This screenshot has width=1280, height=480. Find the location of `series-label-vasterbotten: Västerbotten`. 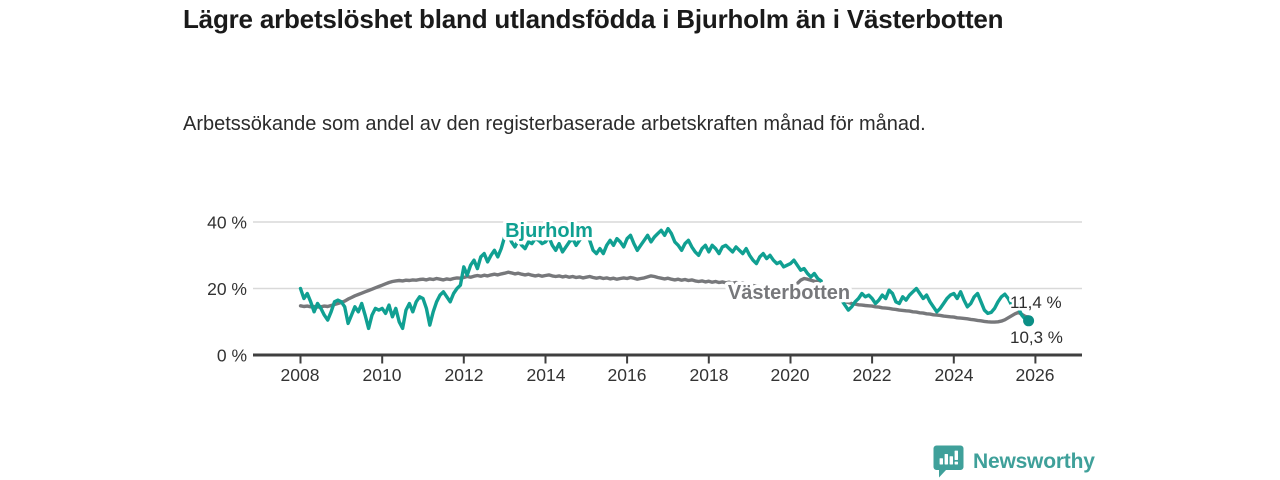

series-label-vasterbotten: Västerbotten is located at coordinates (789, 293).